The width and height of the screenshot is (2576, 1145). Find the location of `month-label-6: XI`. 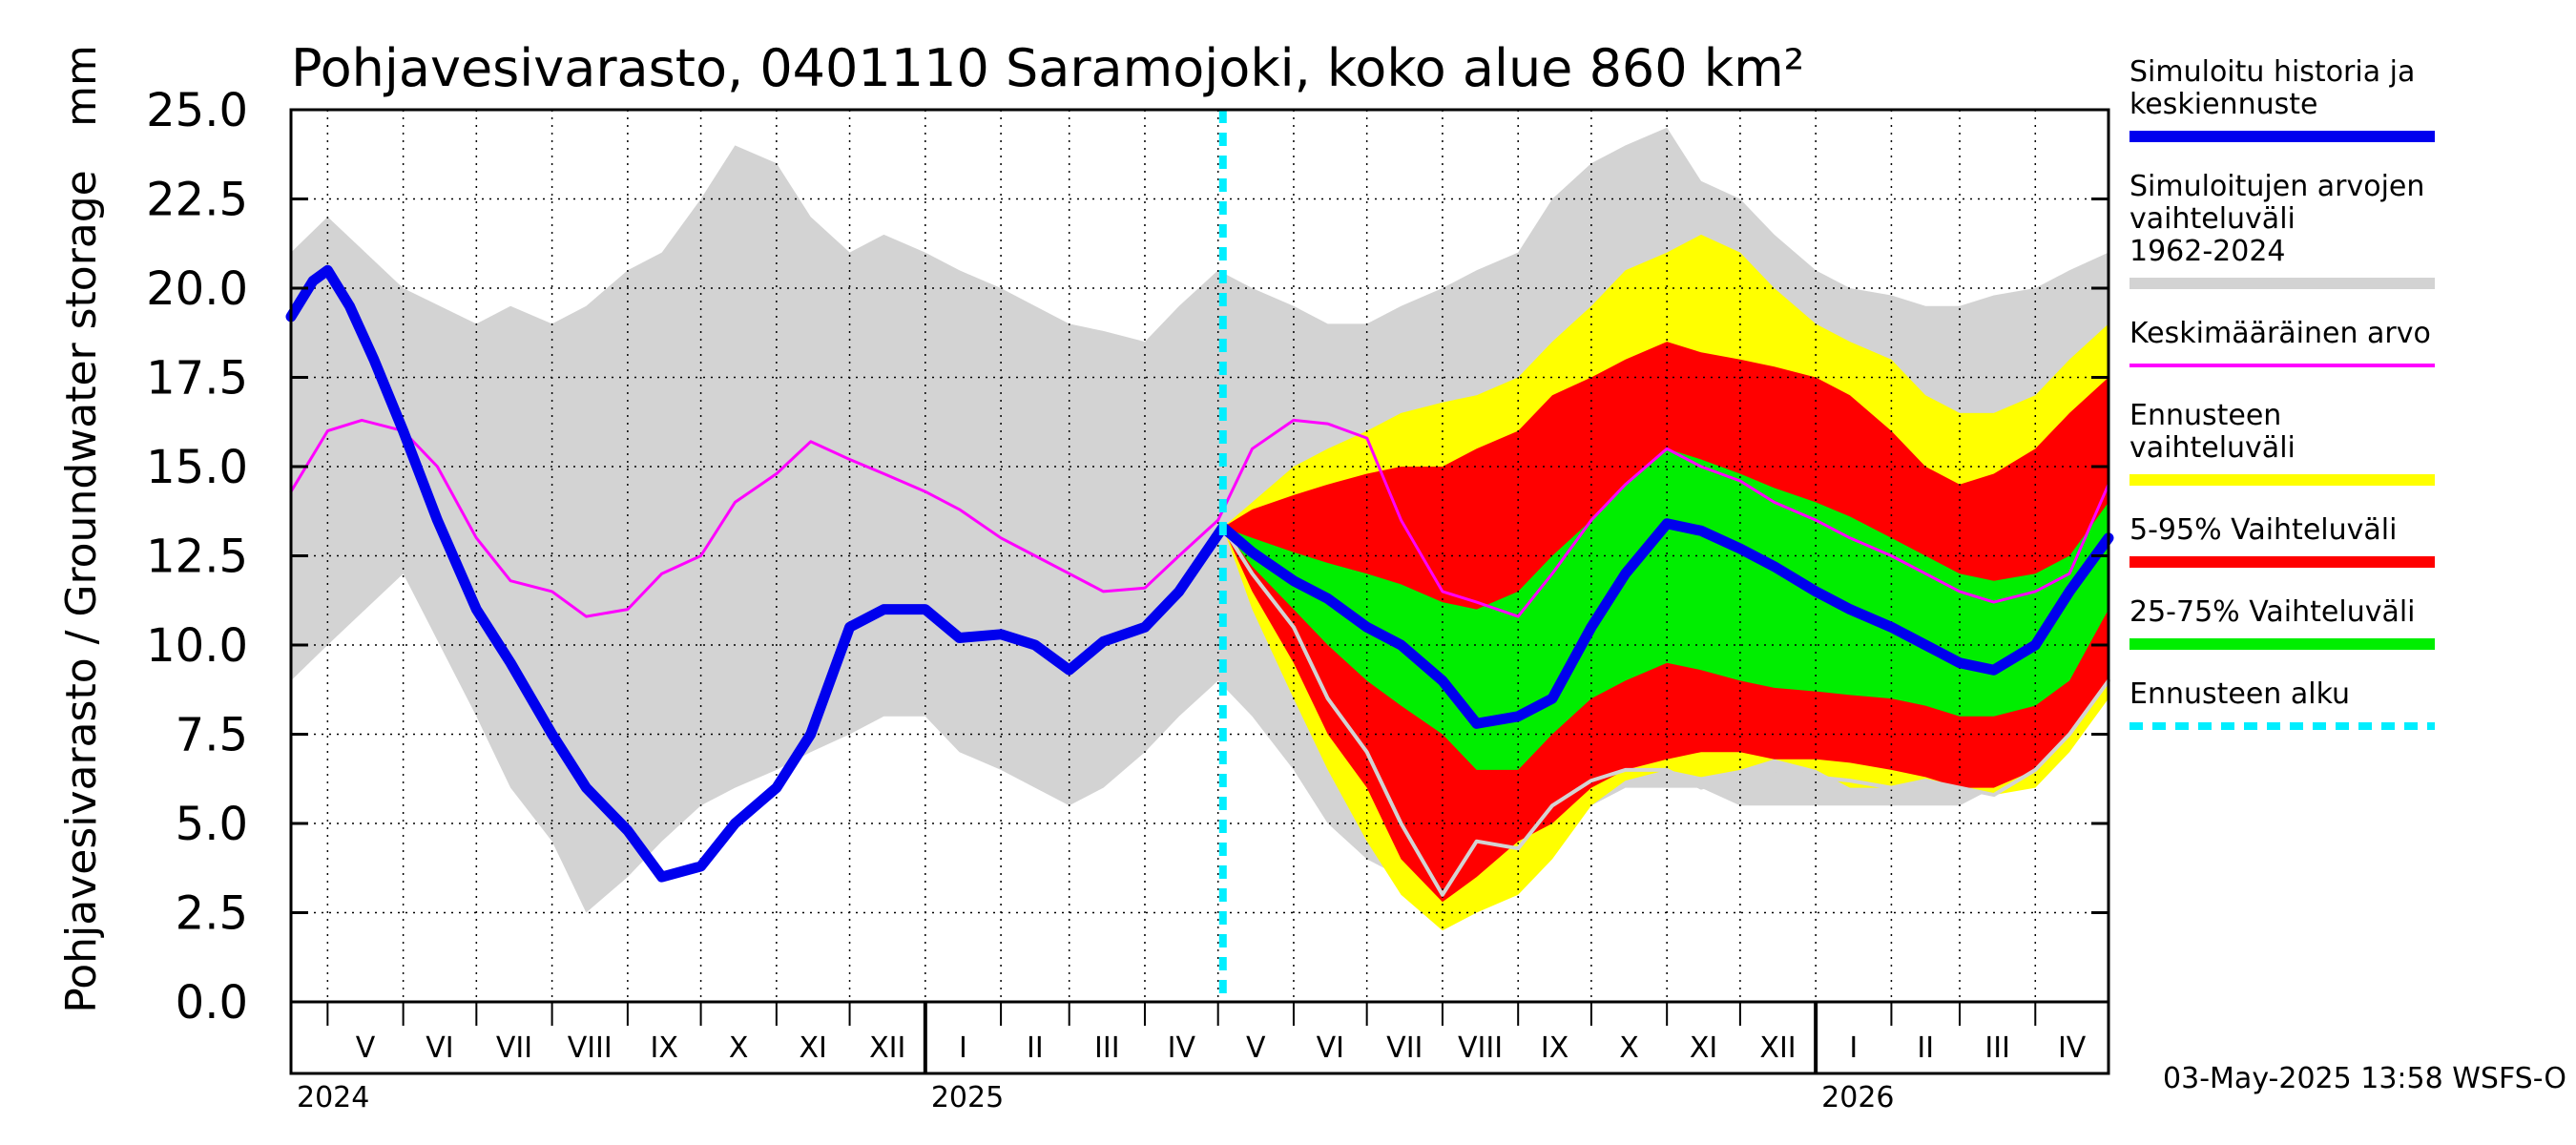

month-label-6: XI is located at coordinates (813, 1048).